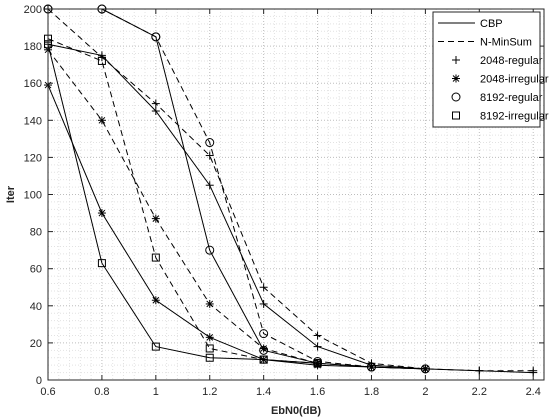 The height and width of the screenshot is (420, 560). Describe the element at coordinates (506, 43) in the screenshot. I see `legend-label: N-MinSum` at that location.